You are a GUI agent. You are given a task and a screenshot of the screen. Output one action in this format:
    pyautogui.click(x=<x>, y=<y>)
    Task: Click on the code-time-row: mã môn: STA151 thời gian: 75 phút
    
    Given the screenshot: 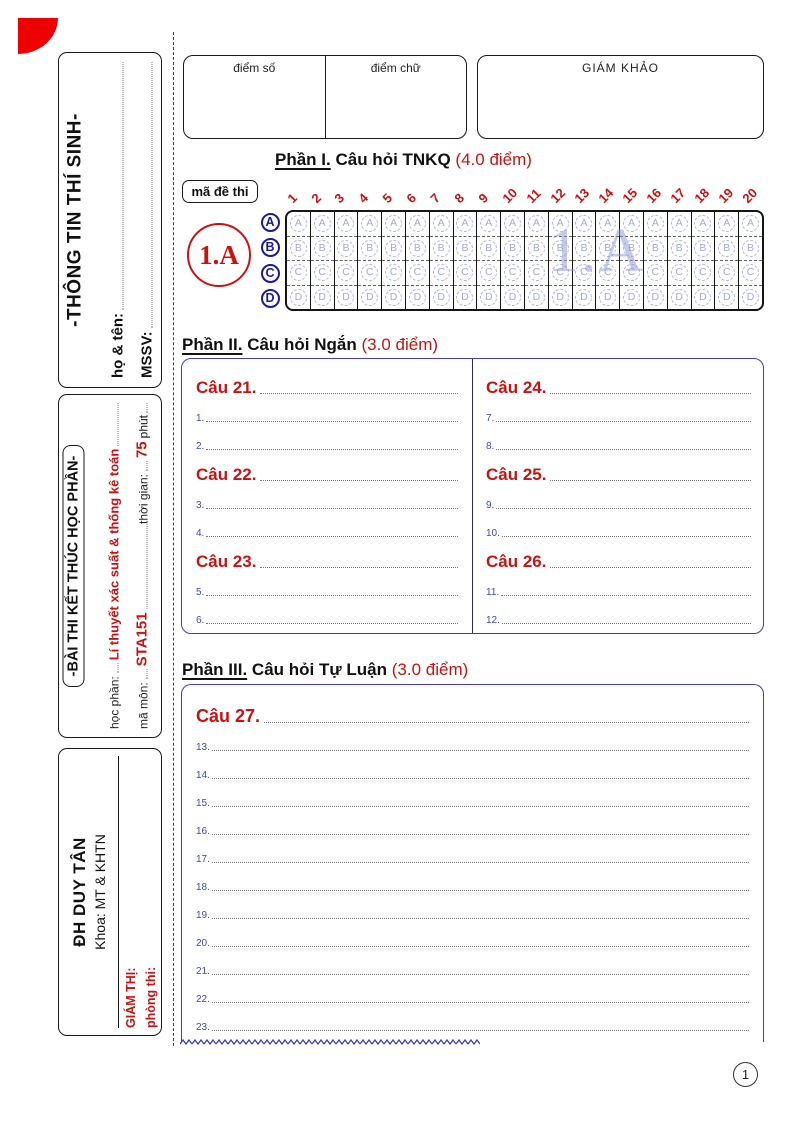 What is the action you would take?
    pyautogui.click(x=136, y=566)
    